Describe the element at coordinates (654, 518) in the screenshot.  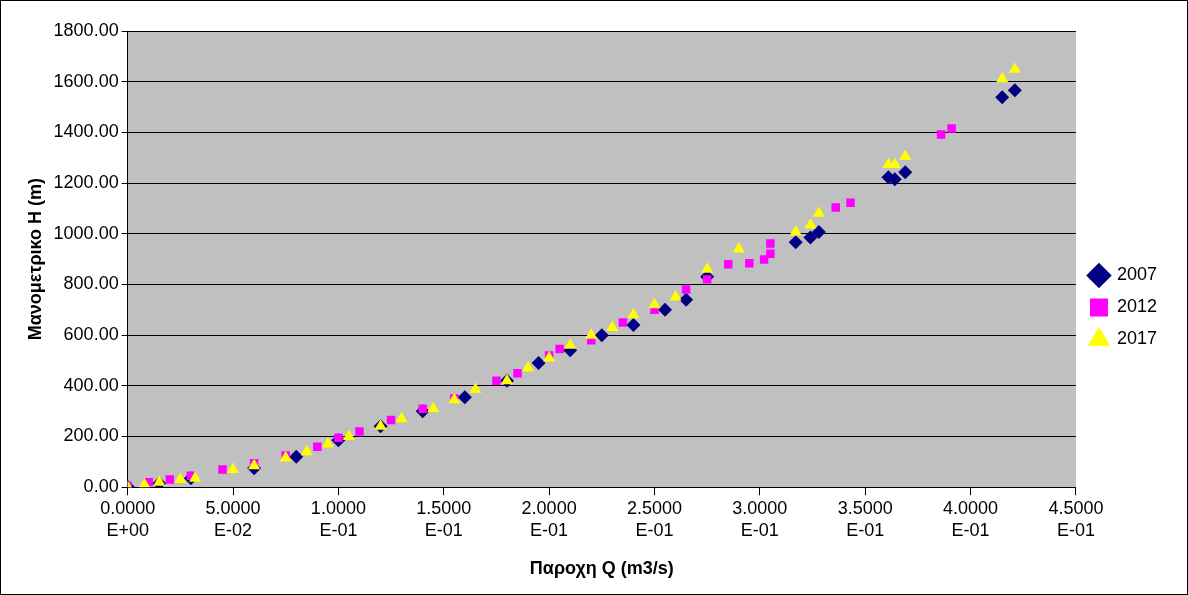
I see `x-tick-label: 2.5000E-01` at that location.